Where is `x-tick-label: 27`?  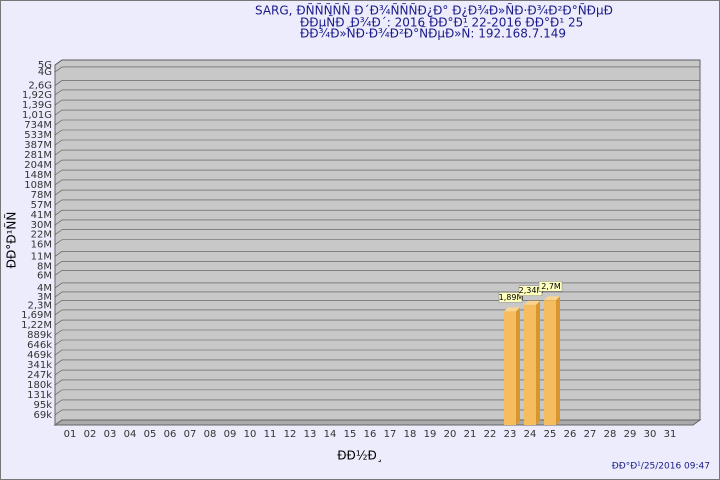 x-tick-label: 27 is located at coordinates (590, 434).